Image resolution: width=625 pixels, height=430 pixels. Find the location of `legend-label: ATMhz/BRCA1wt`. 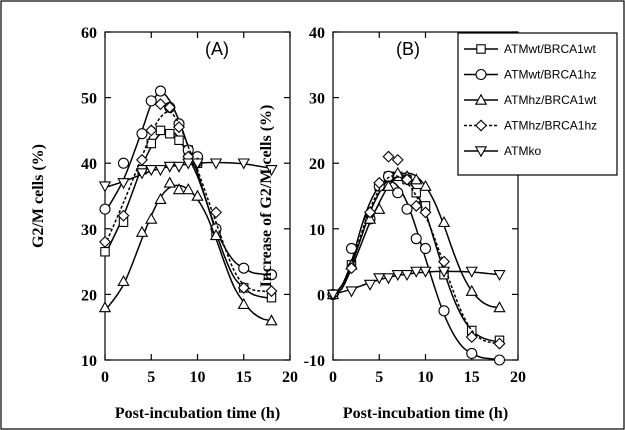

legend-label: ATMhz/BRCA1wt is located at coordinates (550, 100).